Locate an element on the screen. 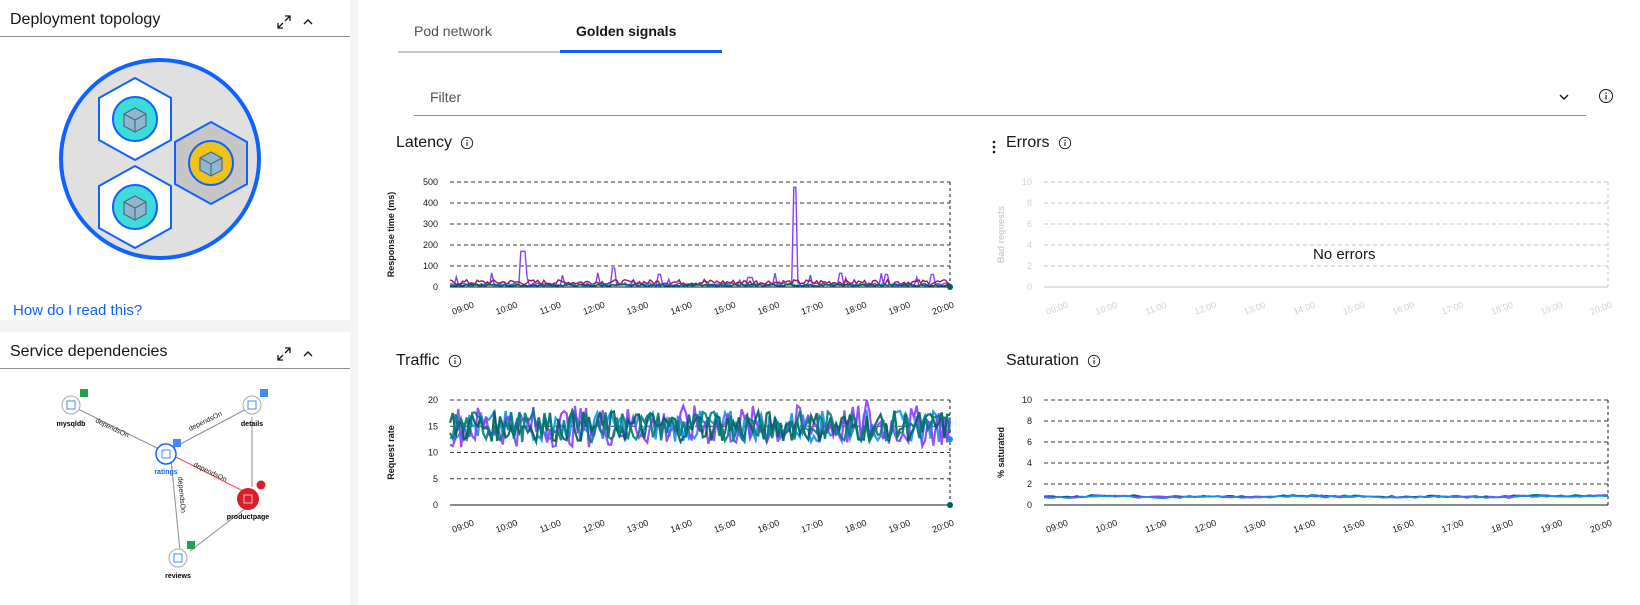  card-title: Service dependencies is located at coordinates (89, 351).